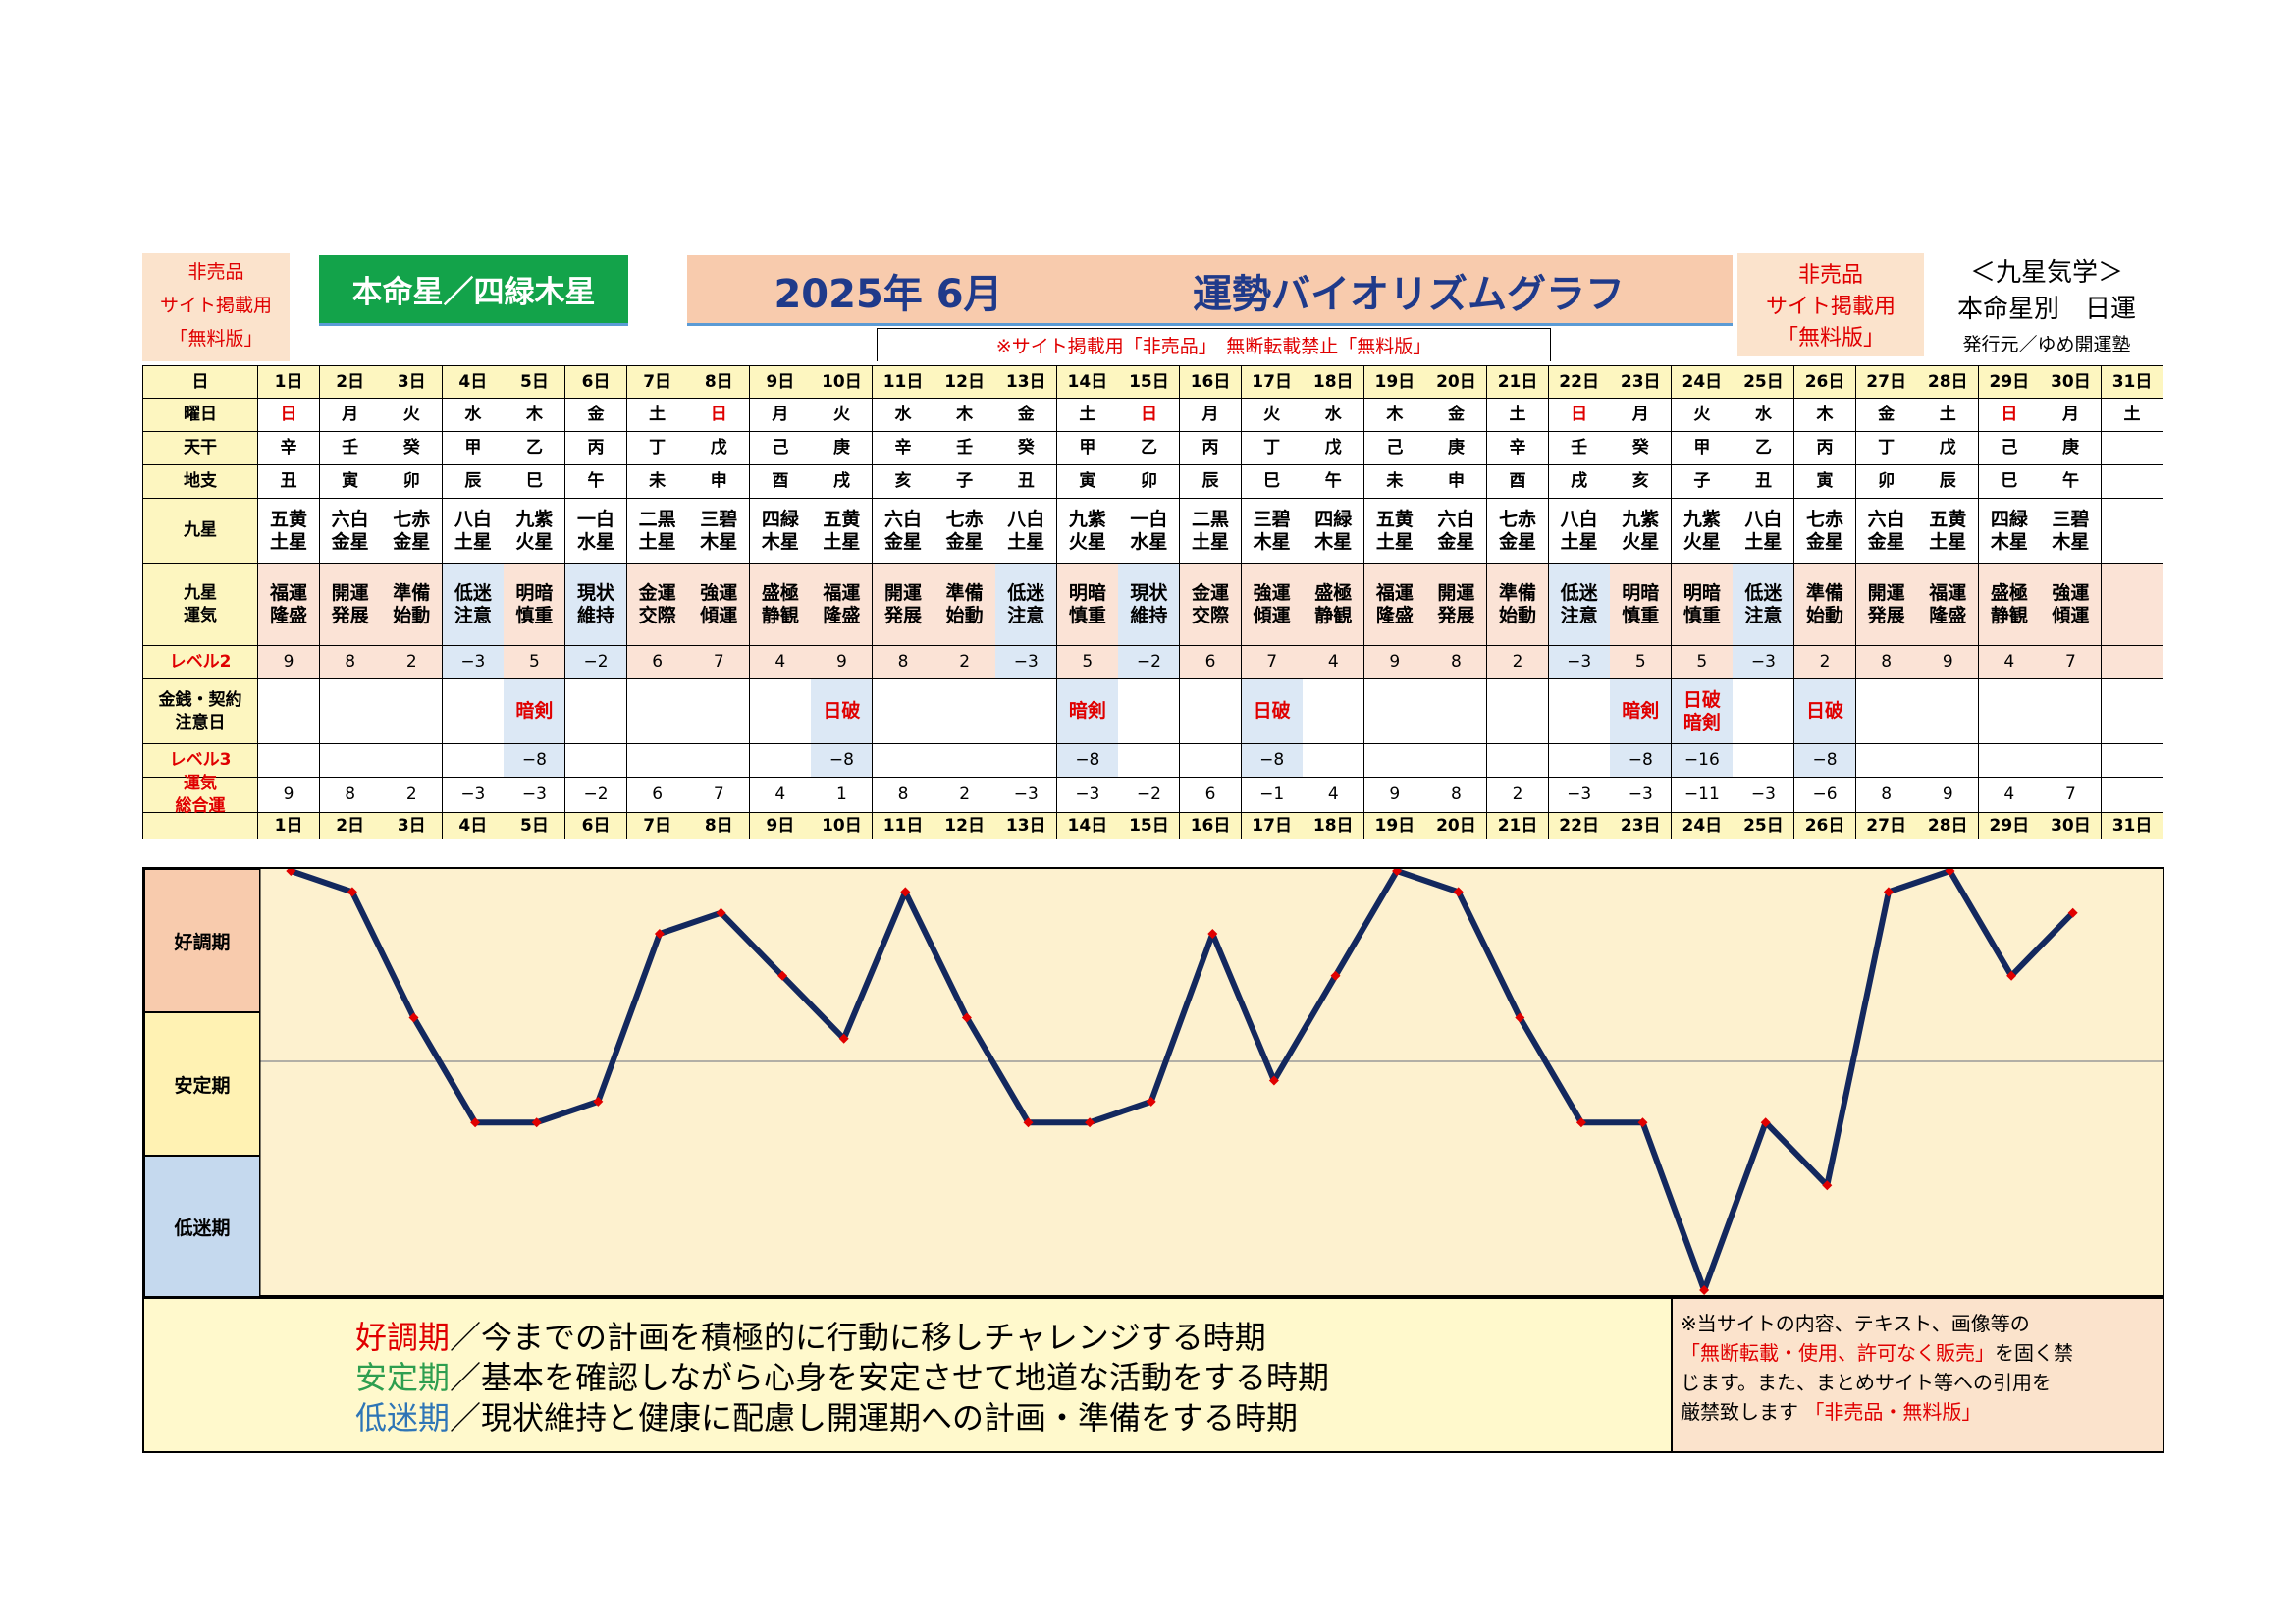 The height and width of the screenshot is (1624, 2296). Describe the element at coordinates (657, 795) in the screenshot. I see `cell-total-display-7: 6` at that location.